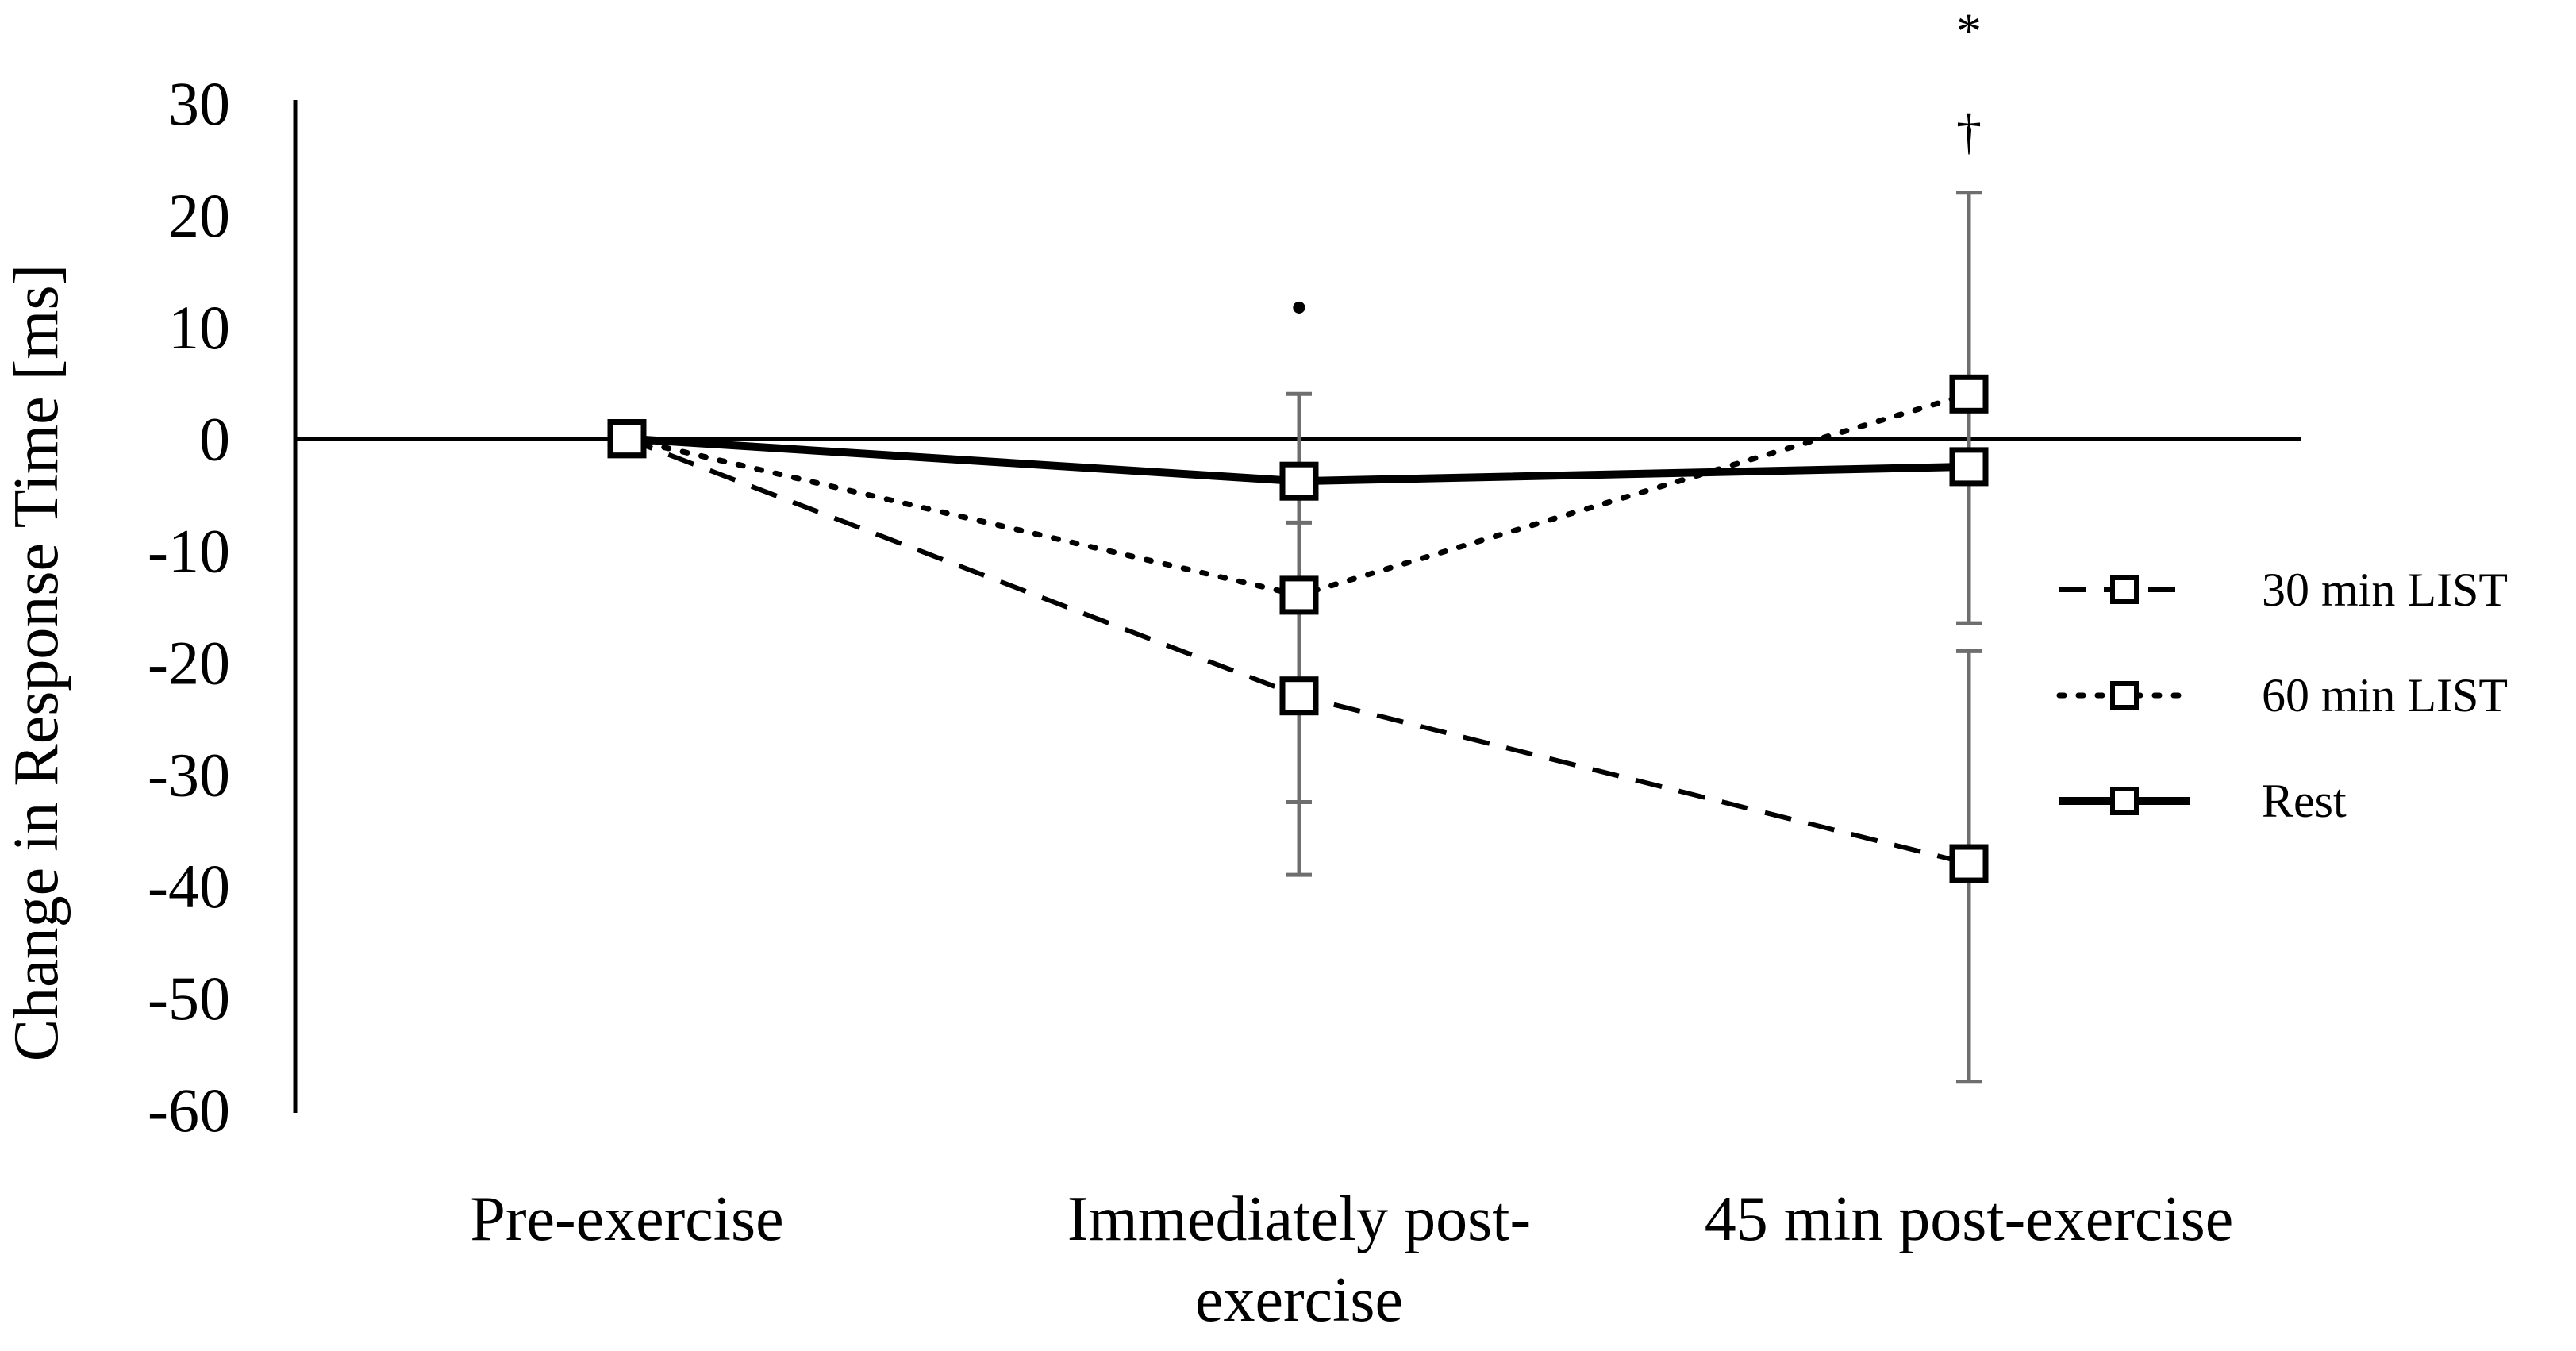  Describe the element at coordinates (199, 327) in the screenshot. I see `y-tick-label: 10` at that location.